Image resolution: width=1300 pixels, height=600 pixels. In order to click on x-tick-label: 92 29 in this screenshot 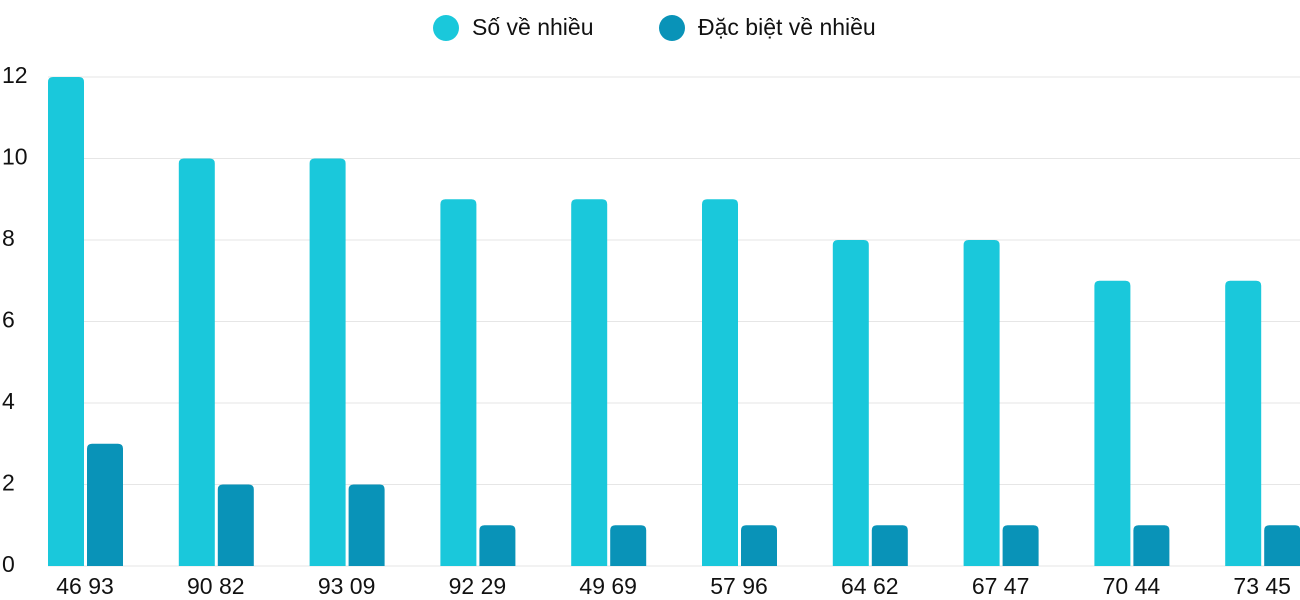, I will do `click(478, 586)`.